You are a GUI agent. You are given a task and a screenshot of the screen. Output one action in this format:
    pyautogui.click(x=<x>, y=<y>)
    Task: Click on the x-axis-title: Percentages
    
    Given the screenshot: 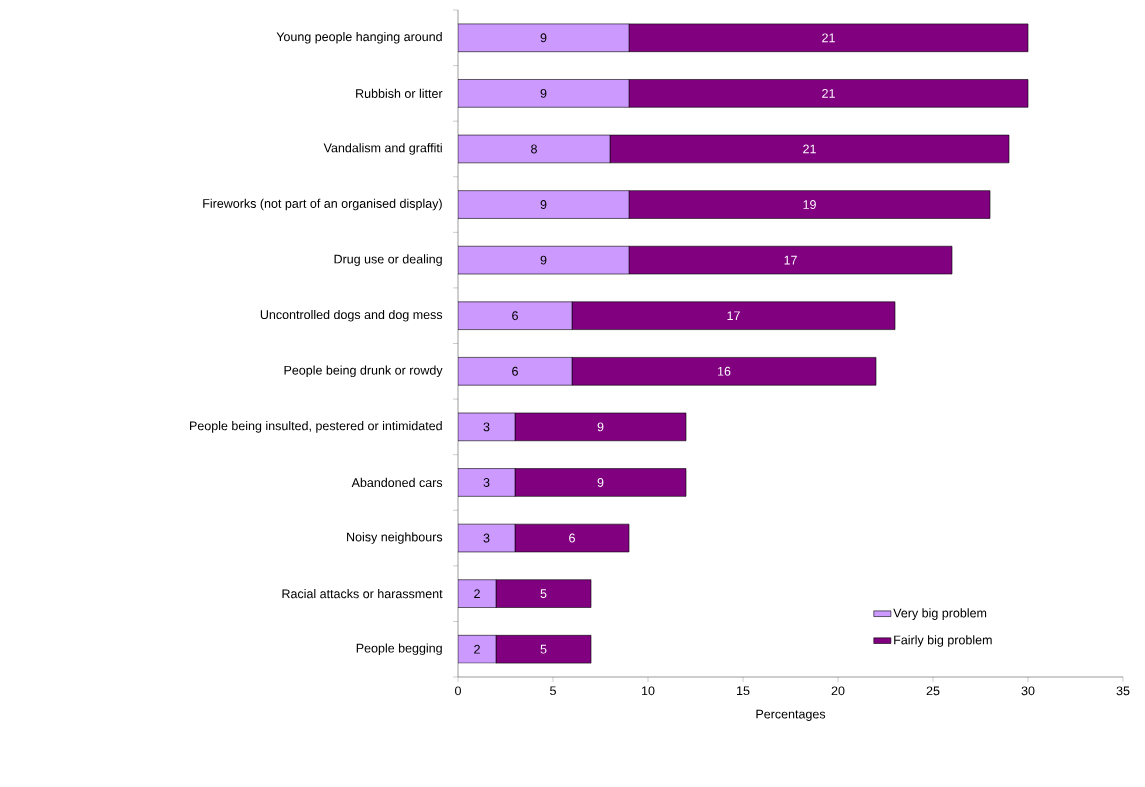 What is the action you would take?
    pyautogui.click(x=791, y=715)
    